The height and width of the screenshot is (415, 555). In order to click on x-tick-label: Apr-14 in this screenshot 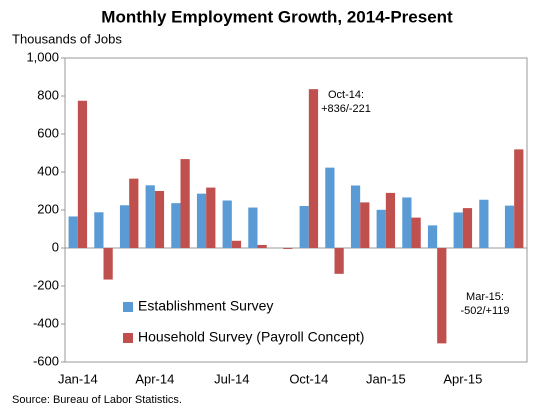, I will do `click(154, 378)`.